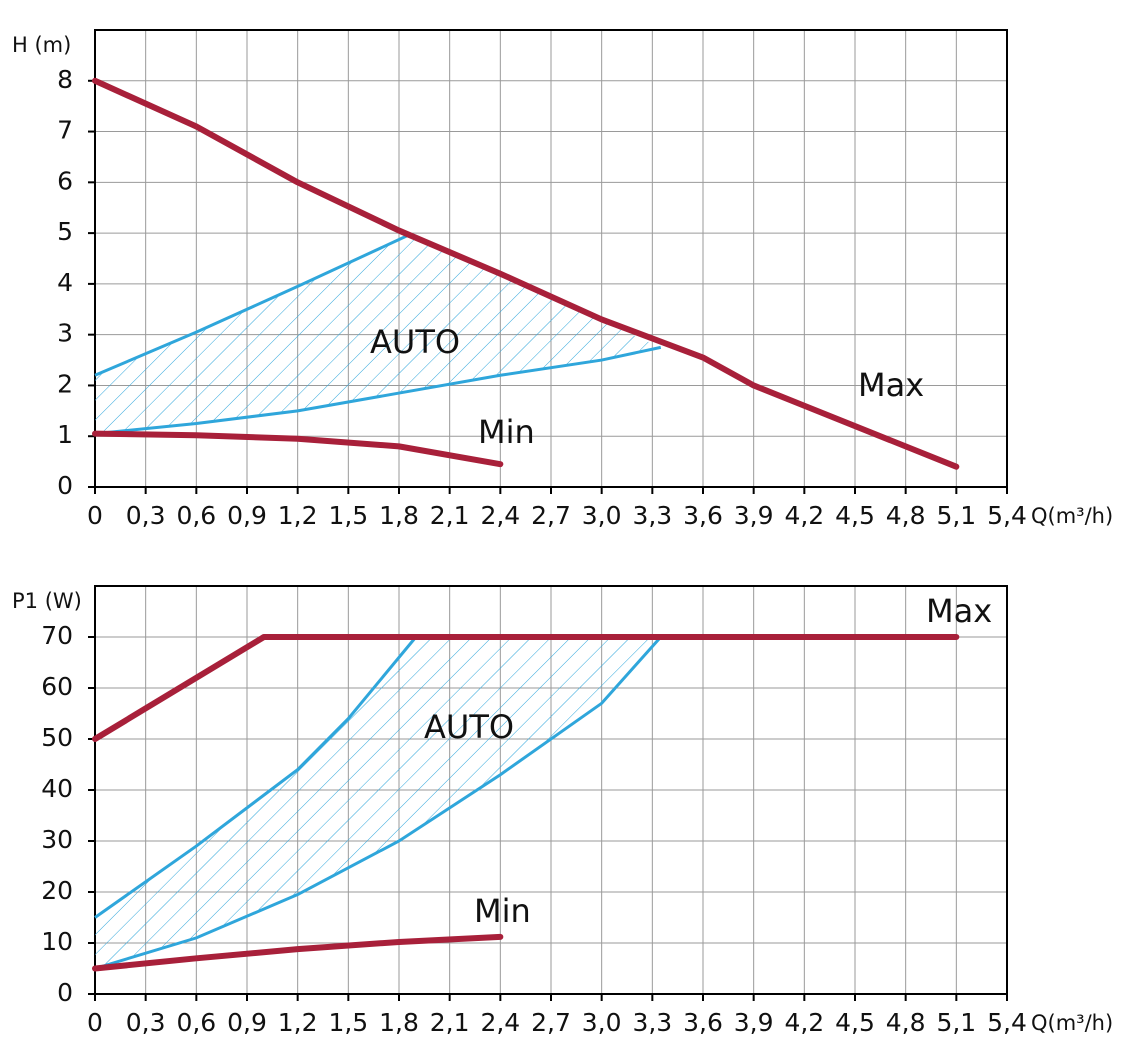 This screenshot has height=1058, width=1133. Describe the element at coordinates (65, 333) in the screenshot. I see `y-tick-label: 3` at that location.